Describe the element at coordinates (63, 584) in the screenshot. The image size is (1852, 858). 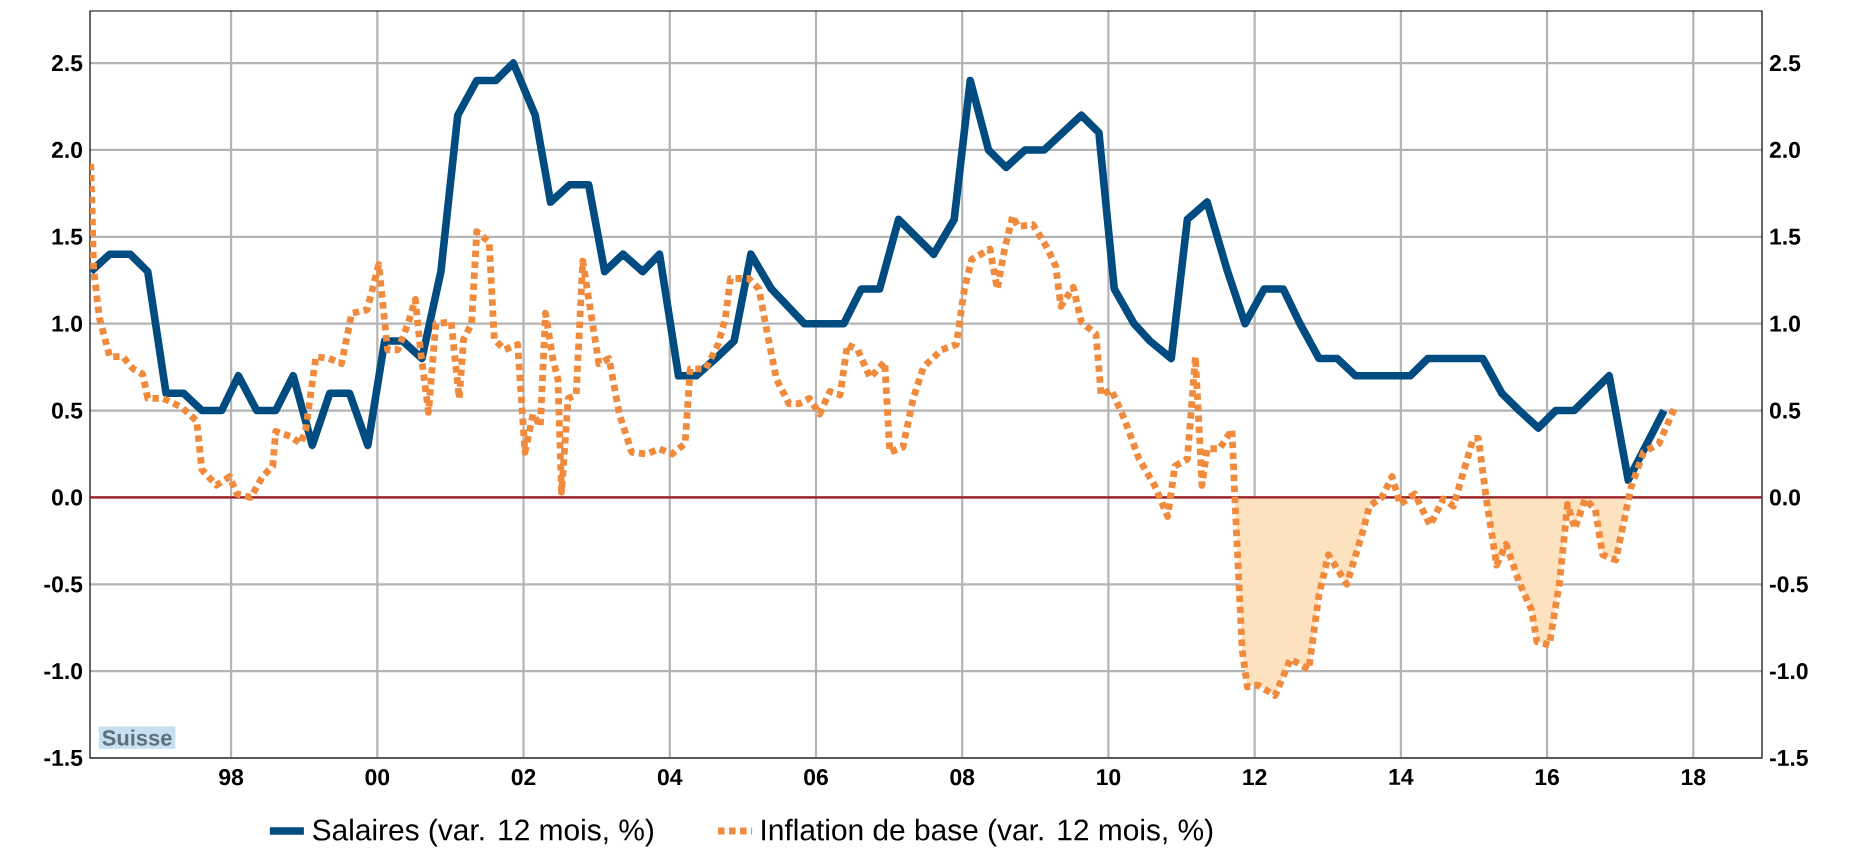
I see `y-tick-label: -0.5` at that location.